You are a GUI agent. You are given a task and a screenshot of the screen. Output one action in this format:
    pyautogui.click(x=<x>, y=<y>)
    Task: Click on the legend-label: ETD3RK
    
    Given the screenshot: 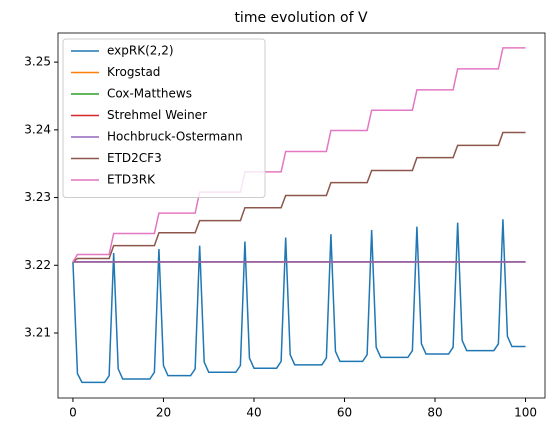 What is the action you would take?
    pyautogui.click(x=131, y=180)
    